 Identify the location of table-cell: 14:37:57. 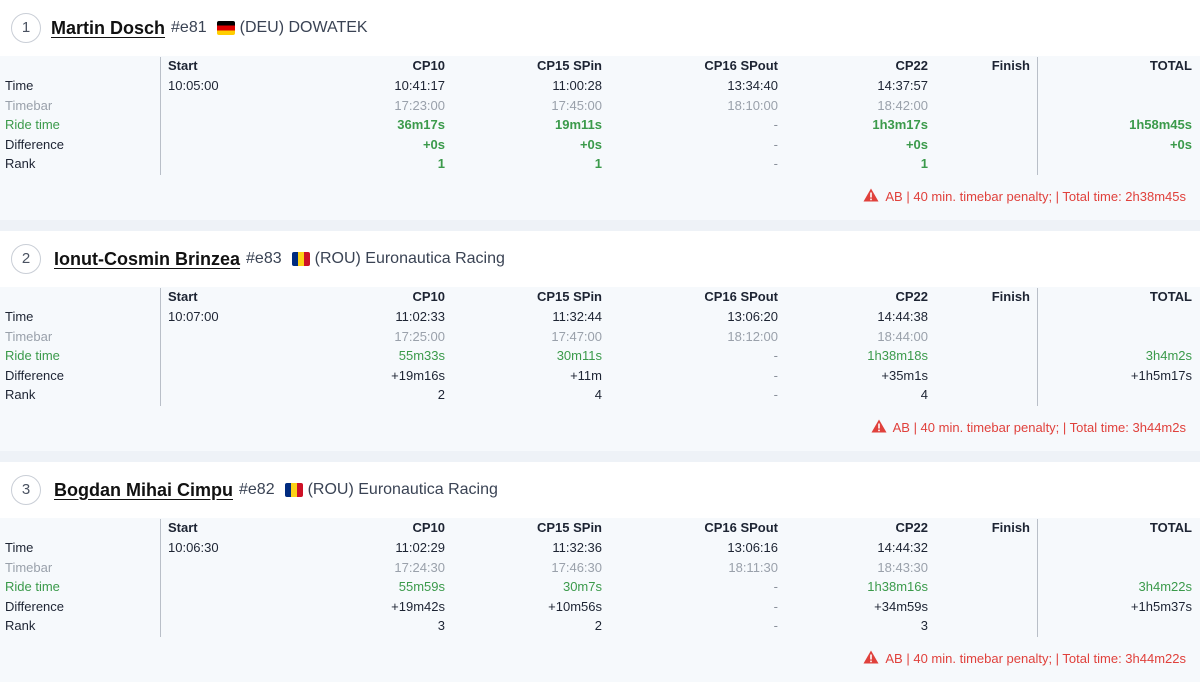
(902, 85).